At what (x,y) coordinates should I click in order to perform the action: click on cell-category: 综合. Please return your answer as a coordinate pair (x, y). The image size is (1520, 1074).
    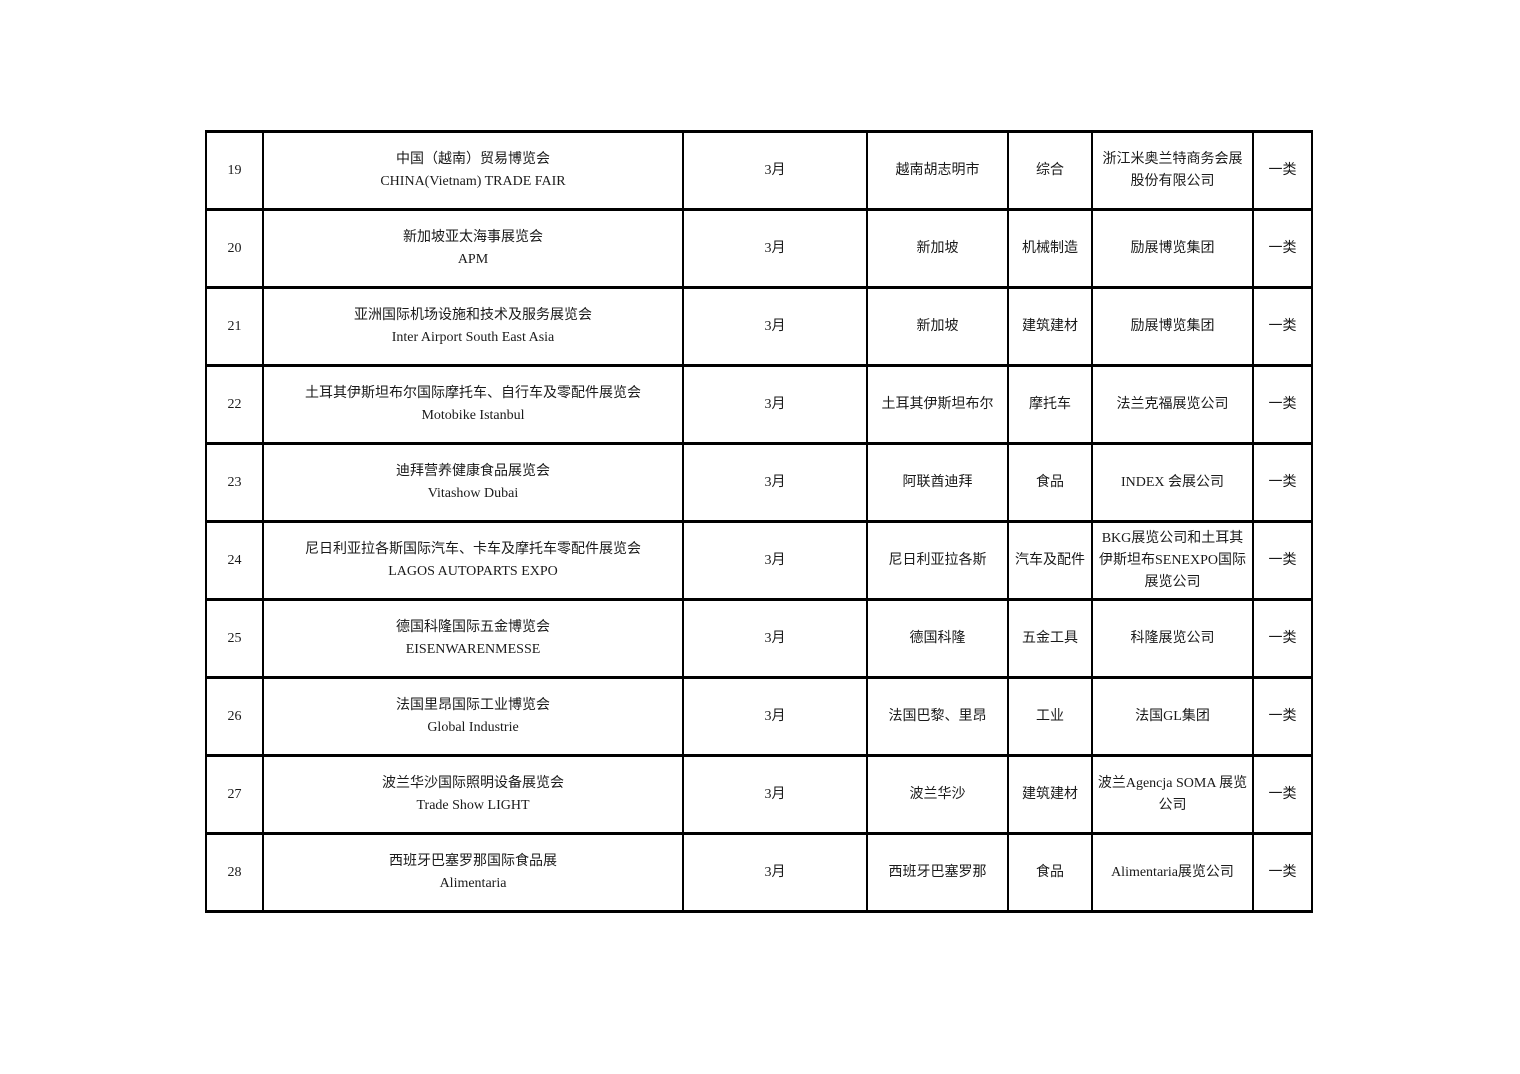
    Looking at the image, I should click on (1050, 170).